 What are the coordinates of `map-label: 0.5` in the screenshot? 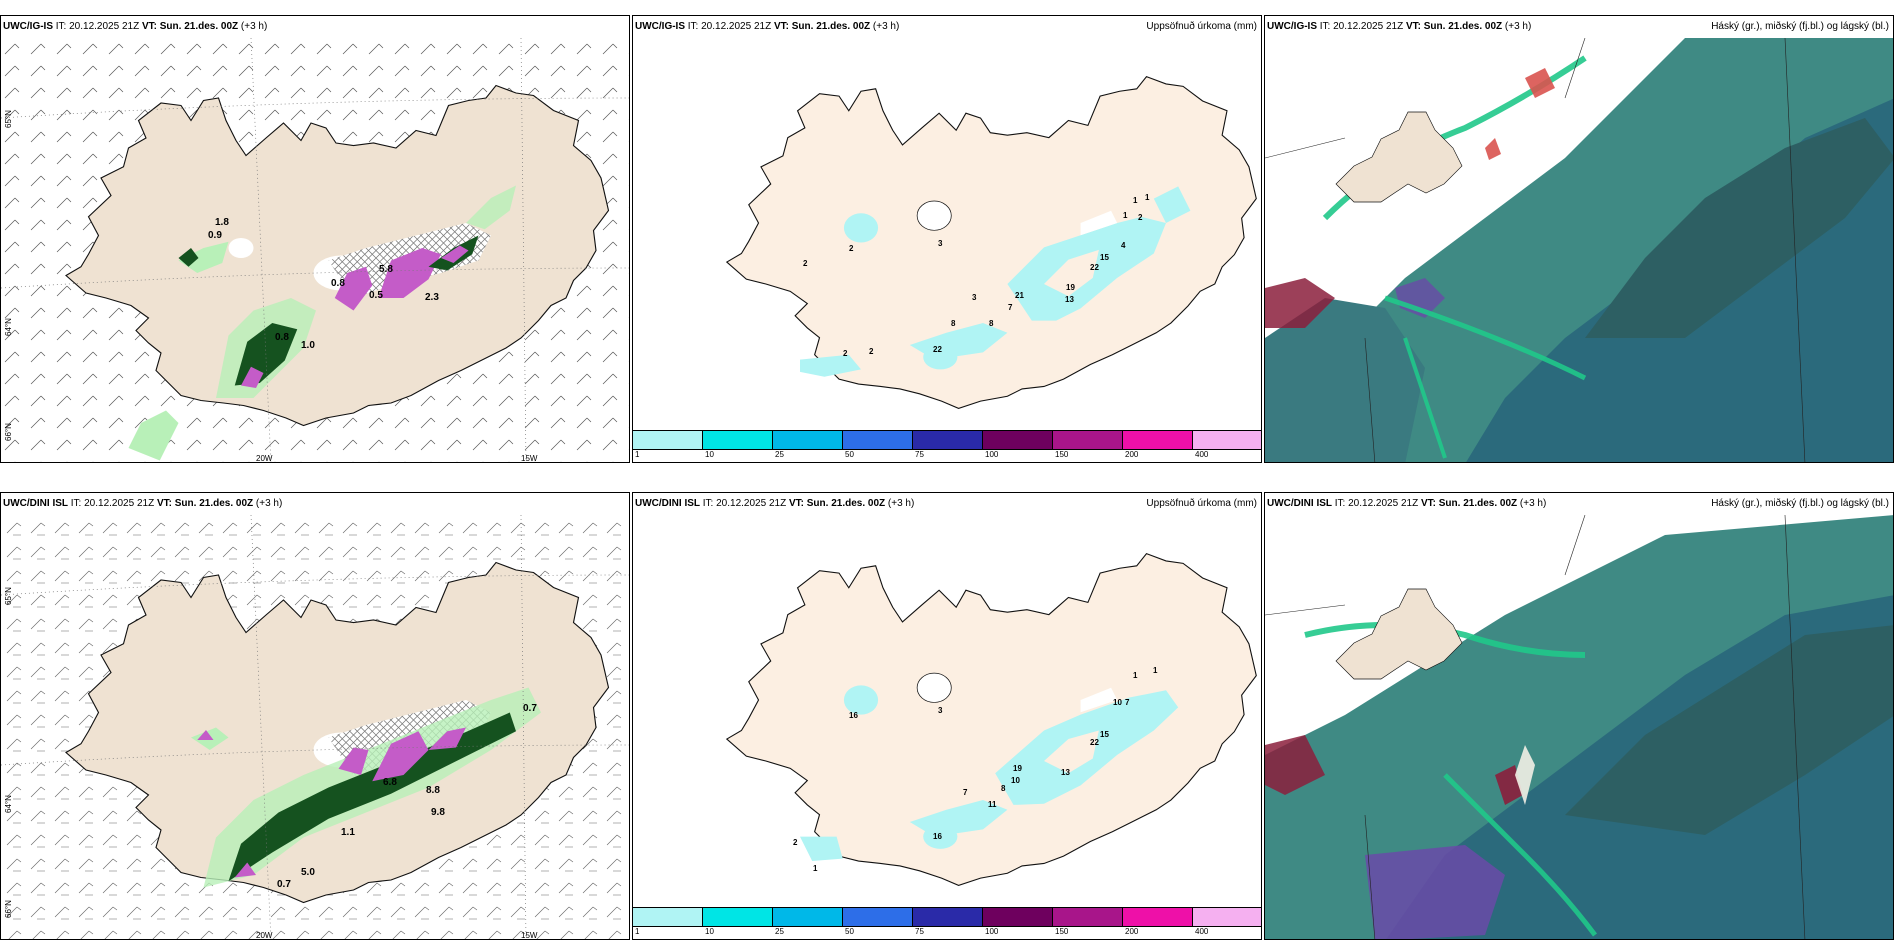 It's located at (376, 295).